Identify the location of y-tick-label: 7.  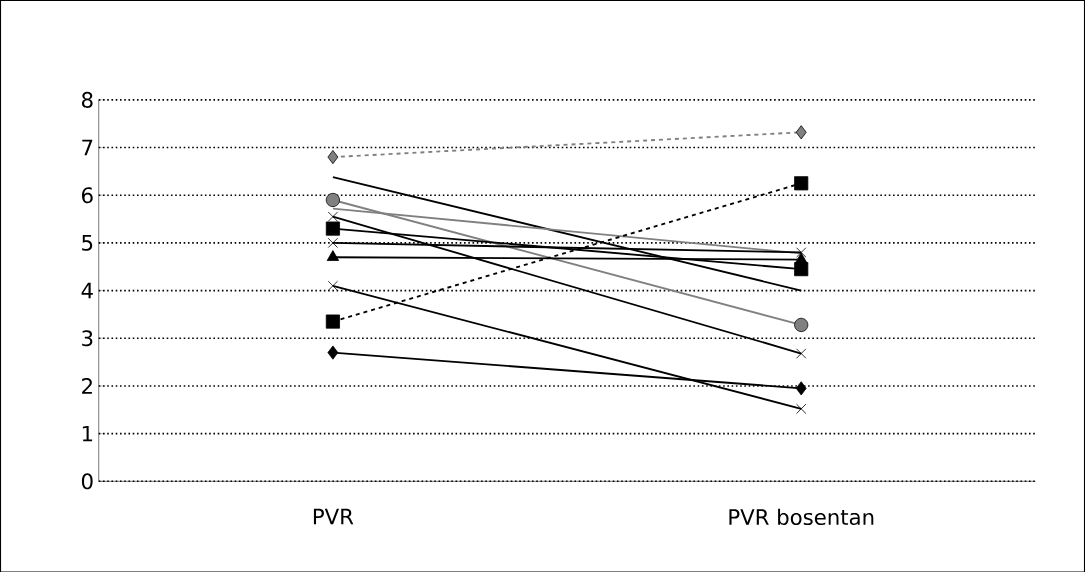
(87, 147).